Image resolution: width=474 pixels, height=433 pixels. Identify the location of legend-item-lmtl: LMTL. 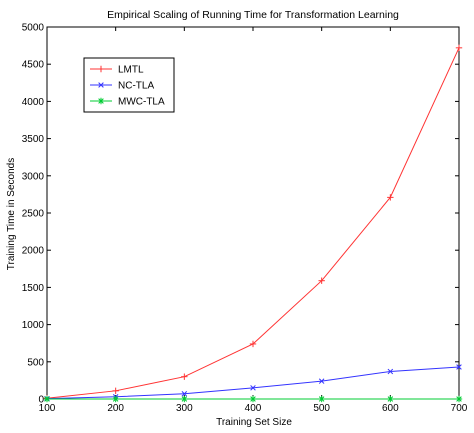
(117, 70).